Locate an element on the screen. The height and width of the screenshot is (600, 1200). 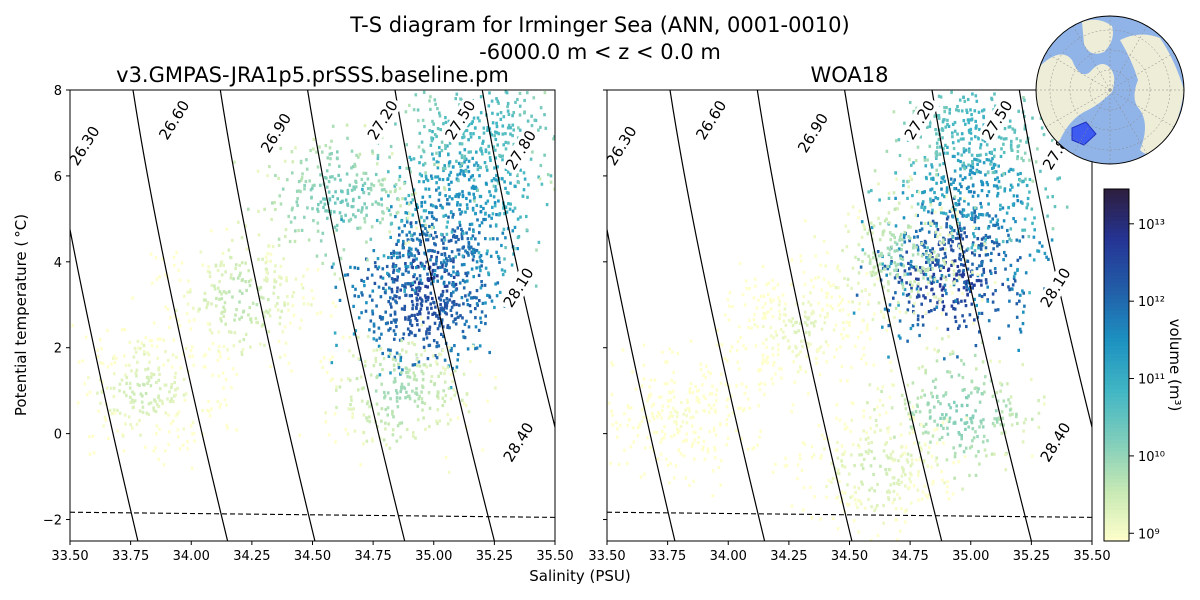
colorbar-swatch is located at coordinates (1116, 254).